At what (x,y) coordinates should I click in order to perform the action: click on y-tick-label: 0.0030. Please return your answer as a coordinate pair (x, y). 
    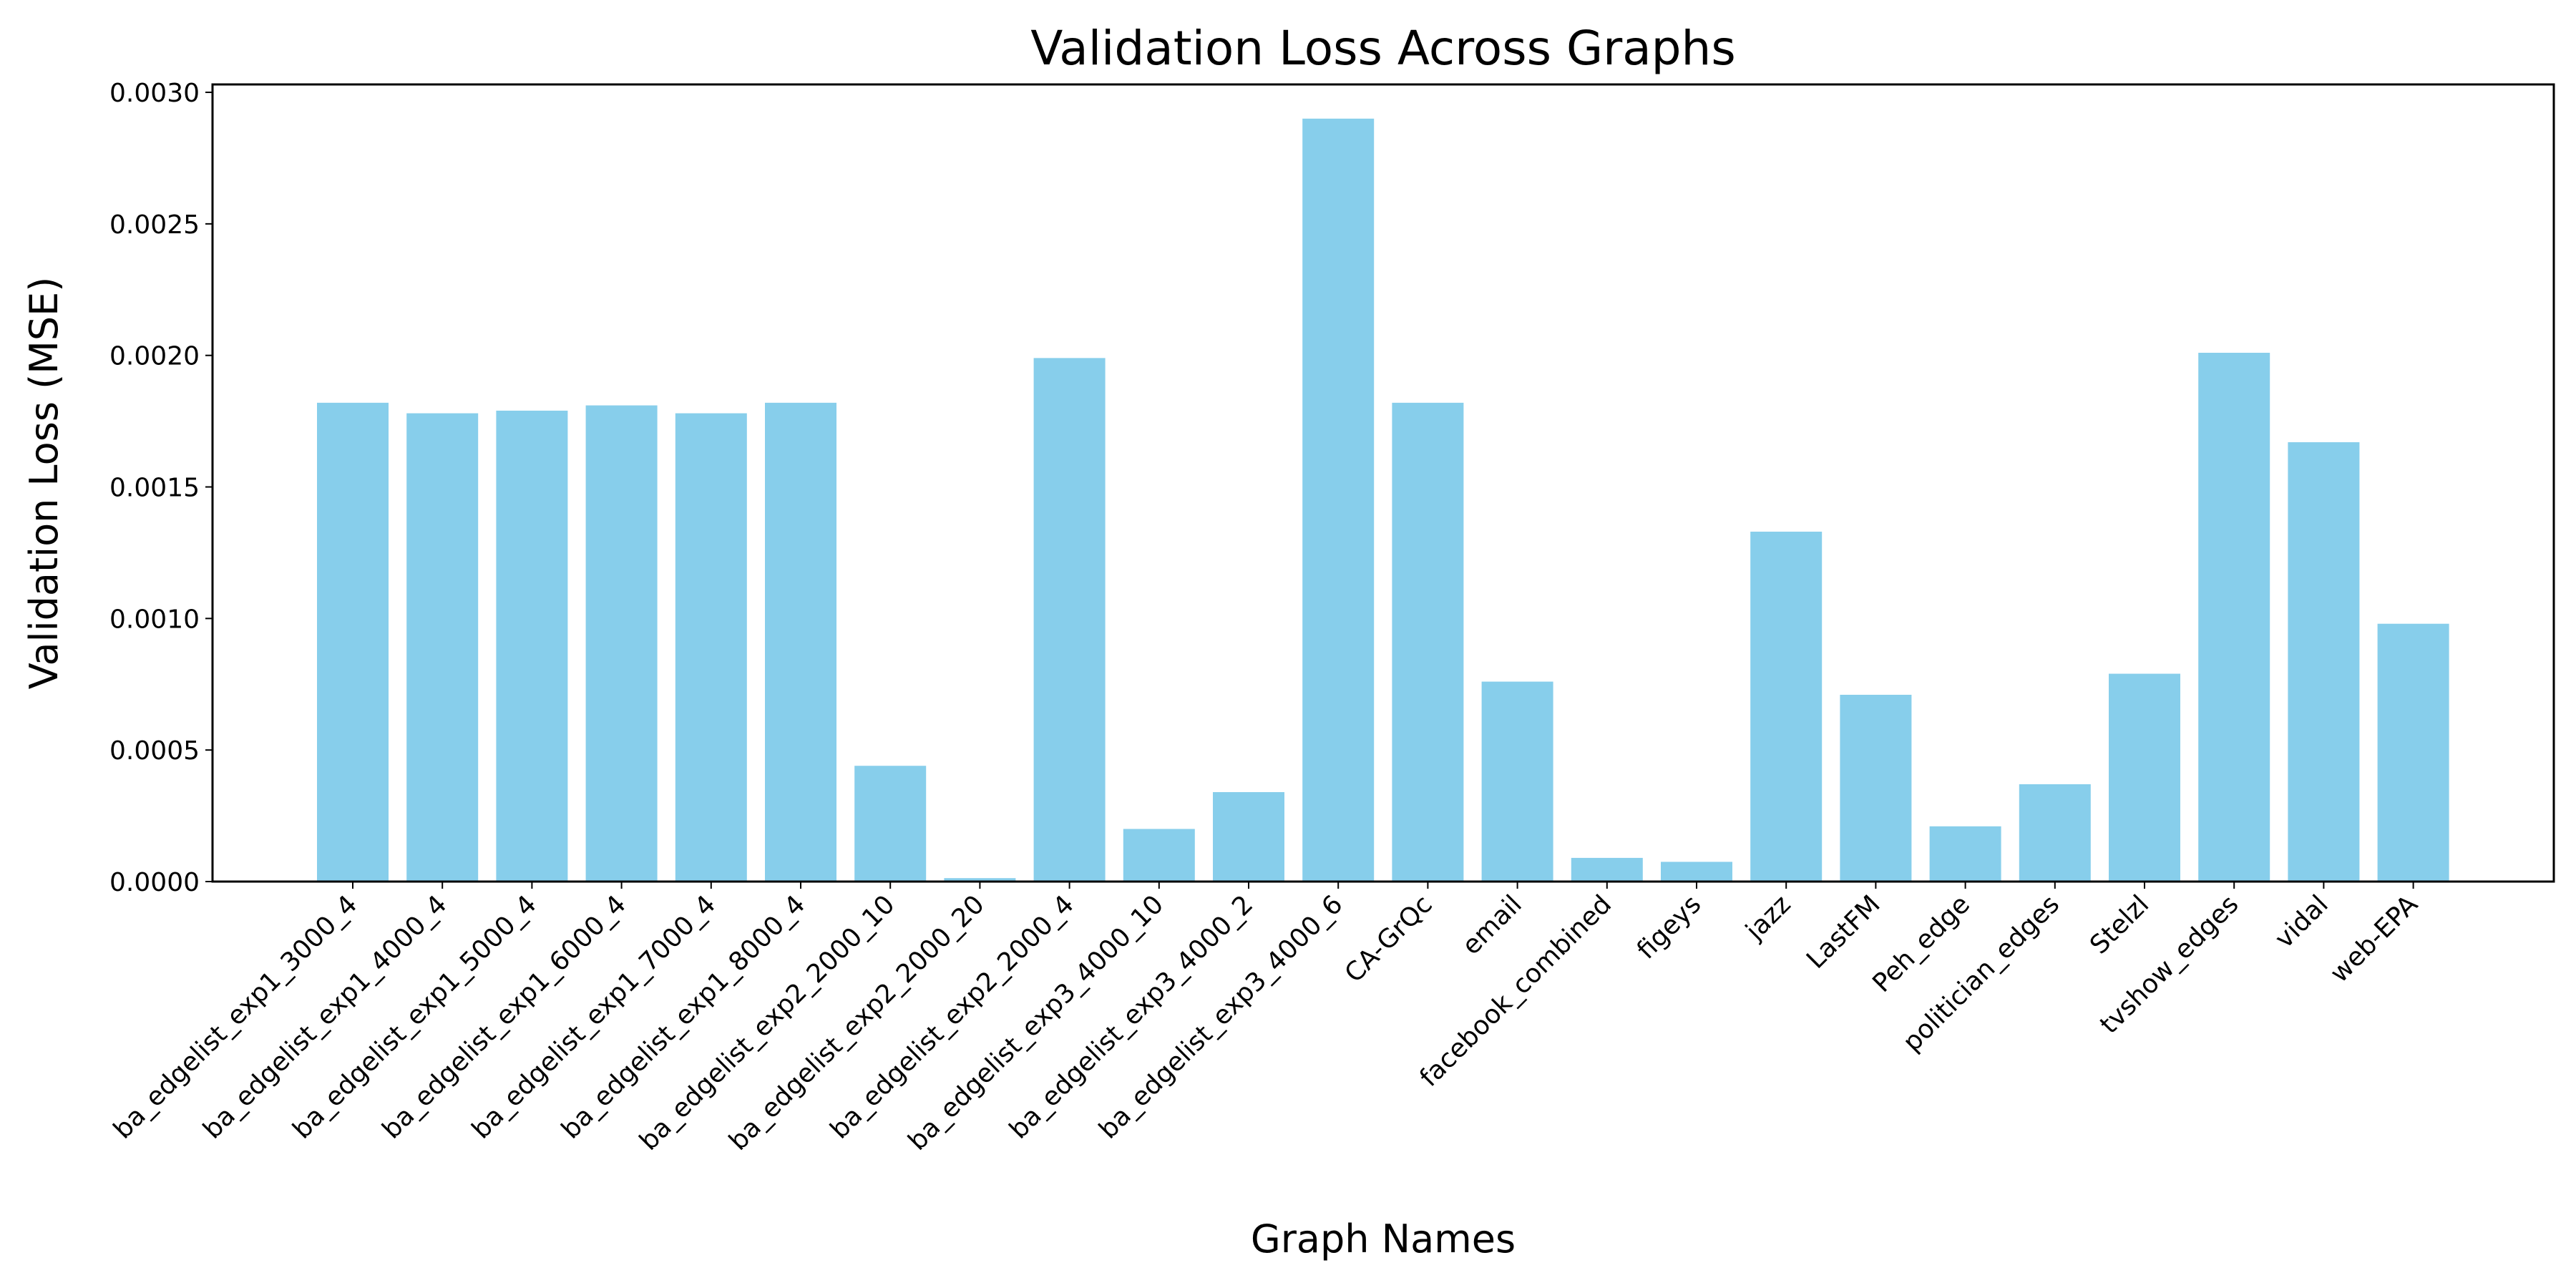
    Looking at the image, I should click on (154, 93).